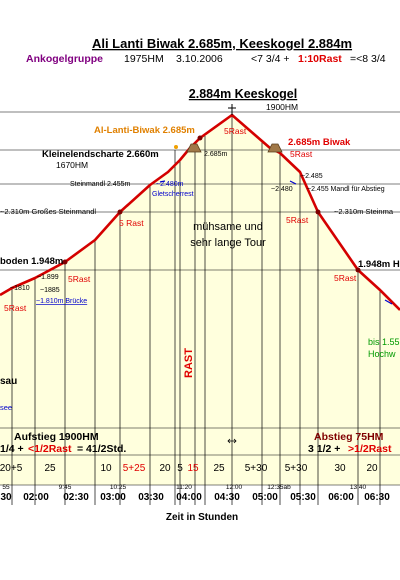  I want to click on tick-label: 03:00, so click(113, 497).